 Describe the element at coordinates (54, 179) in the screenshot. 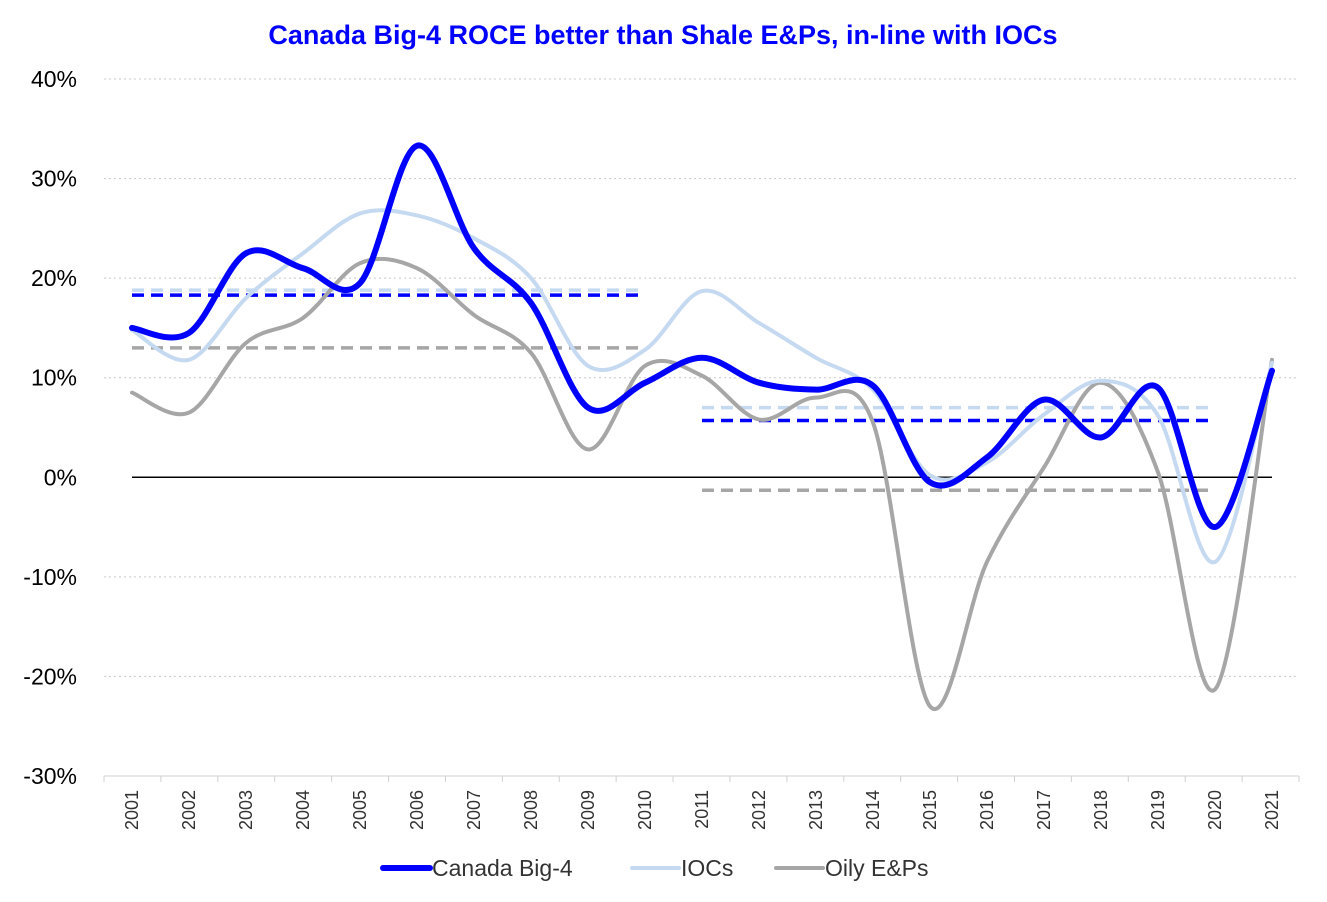

I see `y-tick-label: 30%` at that location.